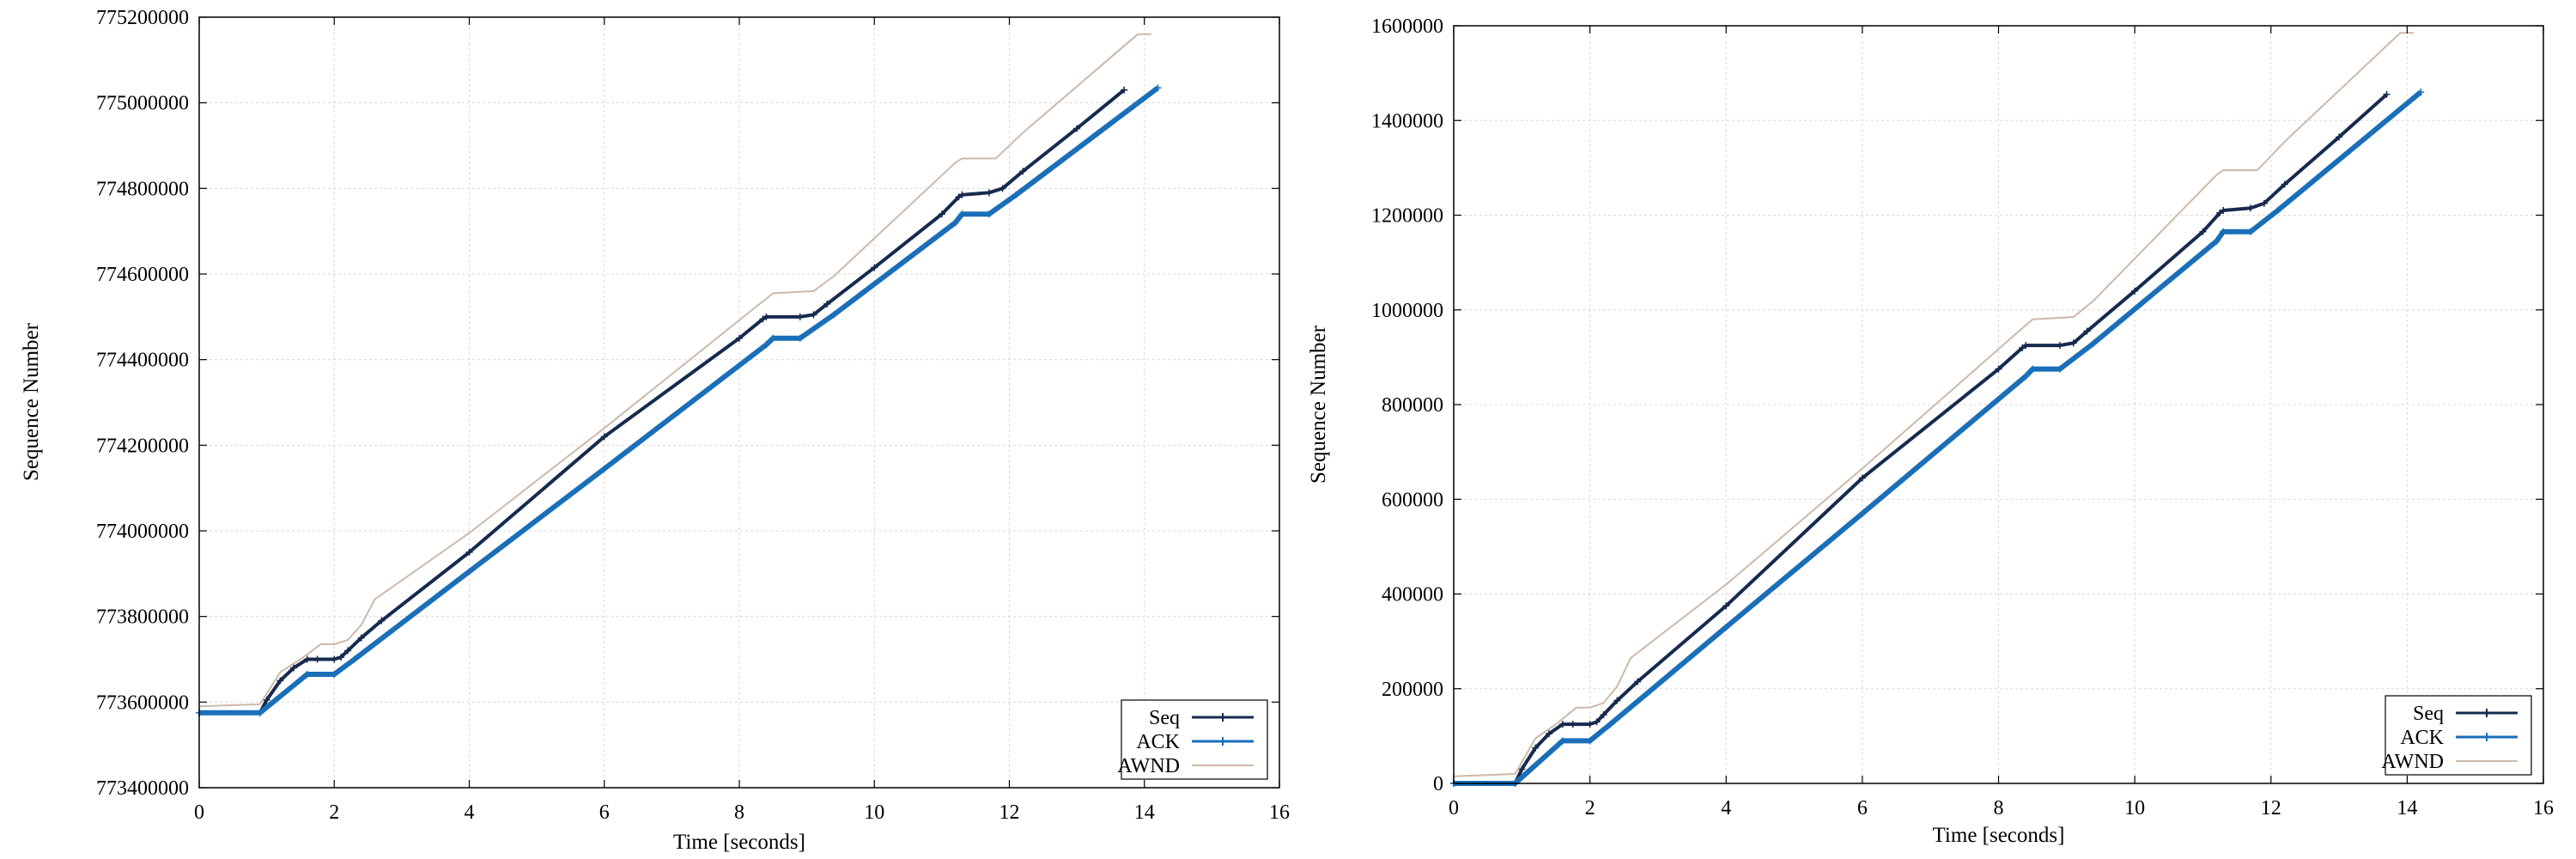 The height and width of the screenshot is (859, 2576). What do you see at coordinates (143, 18) in the screenshot?
I see `y-tick-label: 775200000` at bounding box center [143, 18].